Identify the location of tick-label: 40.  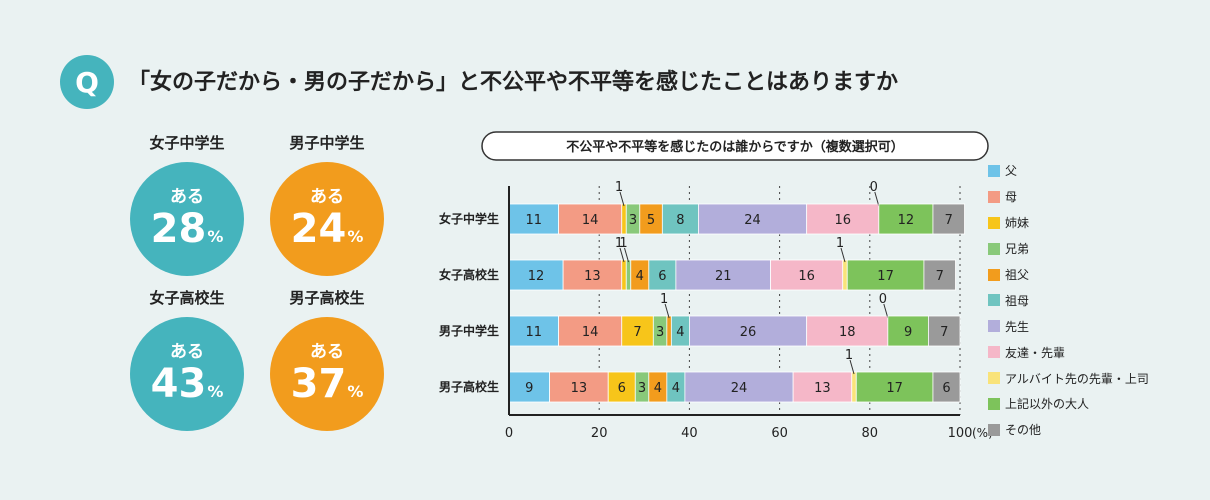
(689, 433).